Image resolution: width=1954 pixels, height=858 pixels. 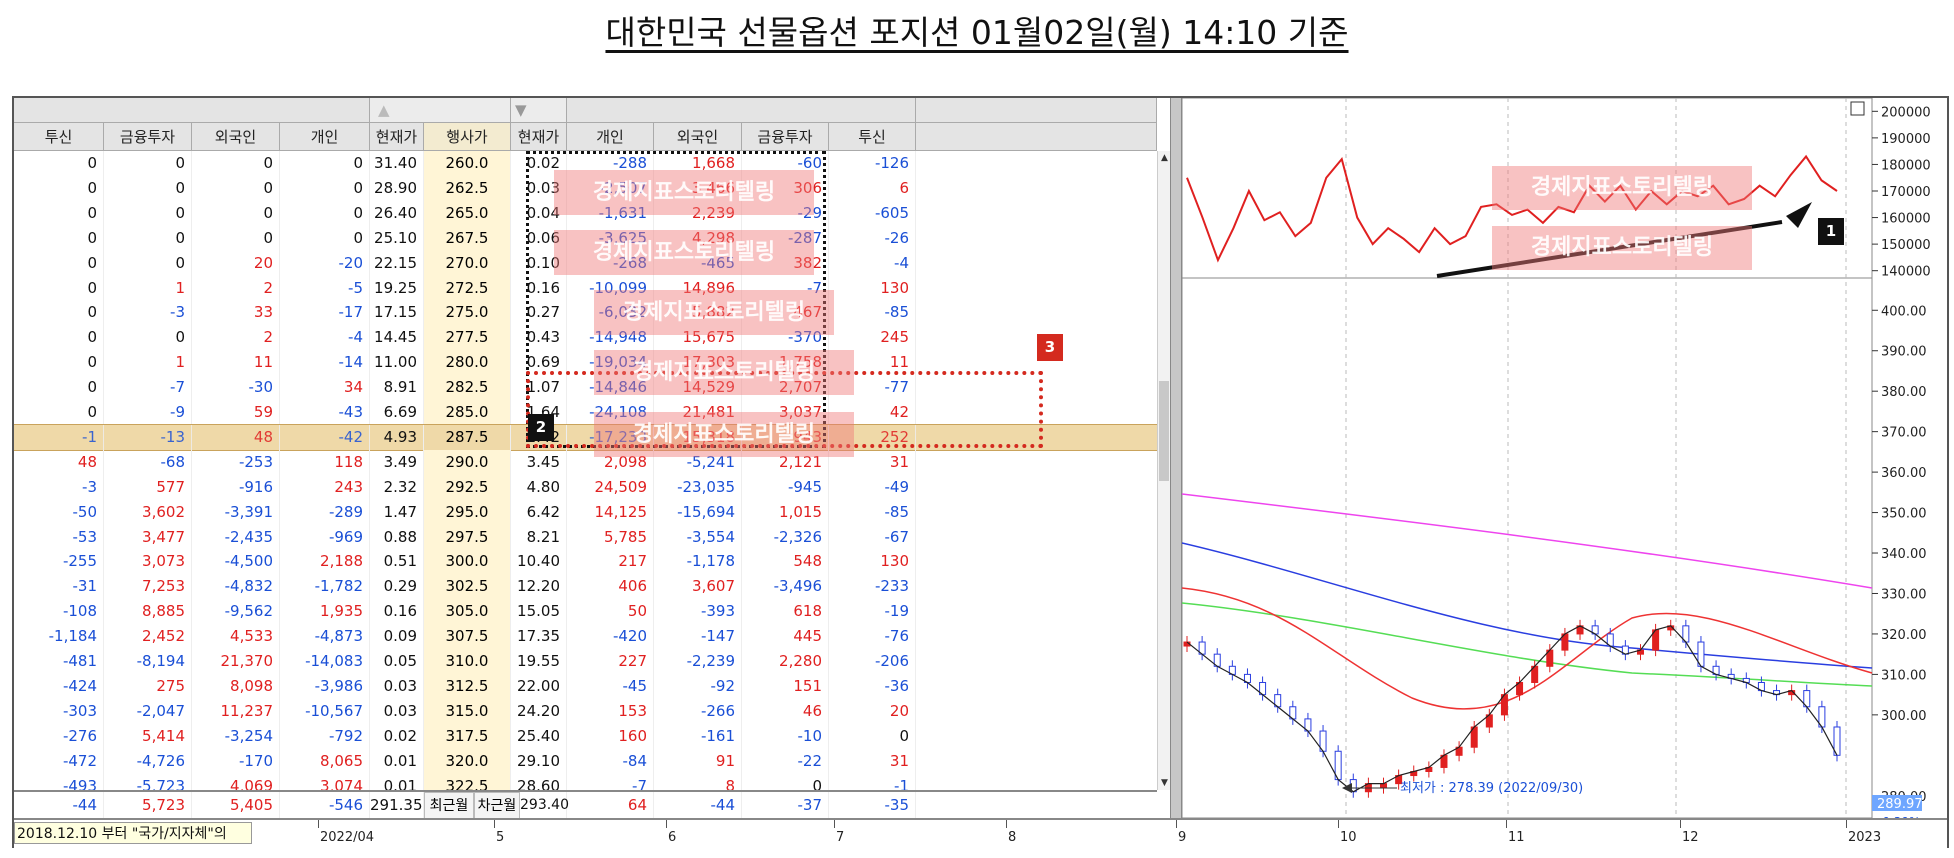 What do you see at coordinates (467, 512) in the screenshot?
I see `table-cell: 295.0` at bounding box center [467, 512].